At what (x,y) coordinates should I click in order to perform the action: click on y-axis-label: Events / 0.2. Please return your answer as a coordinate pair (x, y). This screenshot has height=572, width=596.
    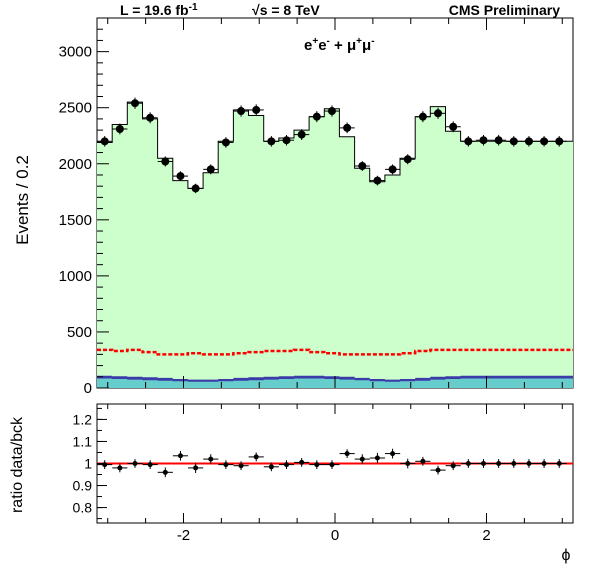
    Looking at the image, I should click on (22, 200).